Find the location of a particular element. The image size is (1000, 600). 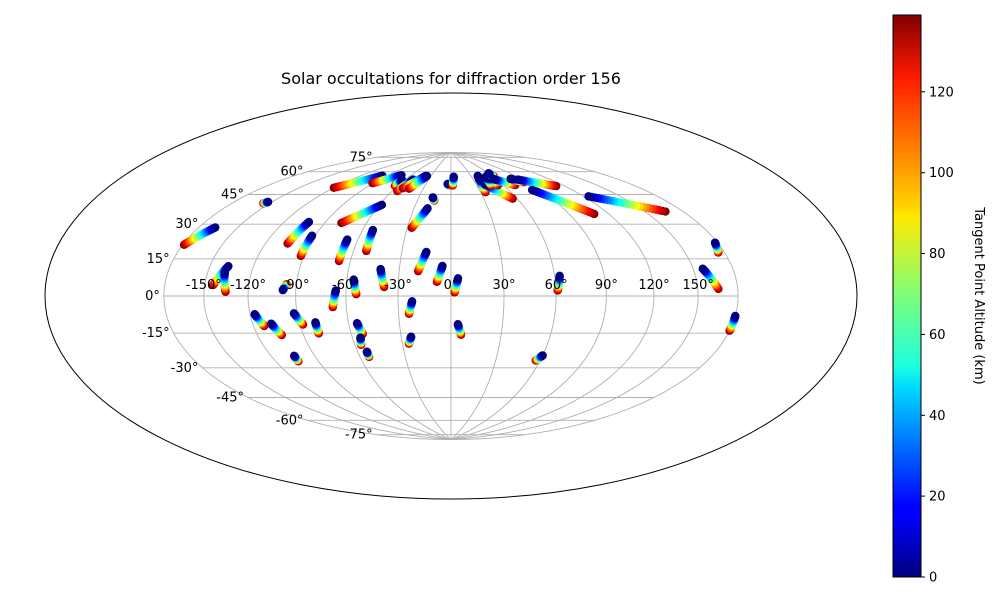

colorbar-label: Tangent Point Altitude (km) is located at coordinates (978, 295).